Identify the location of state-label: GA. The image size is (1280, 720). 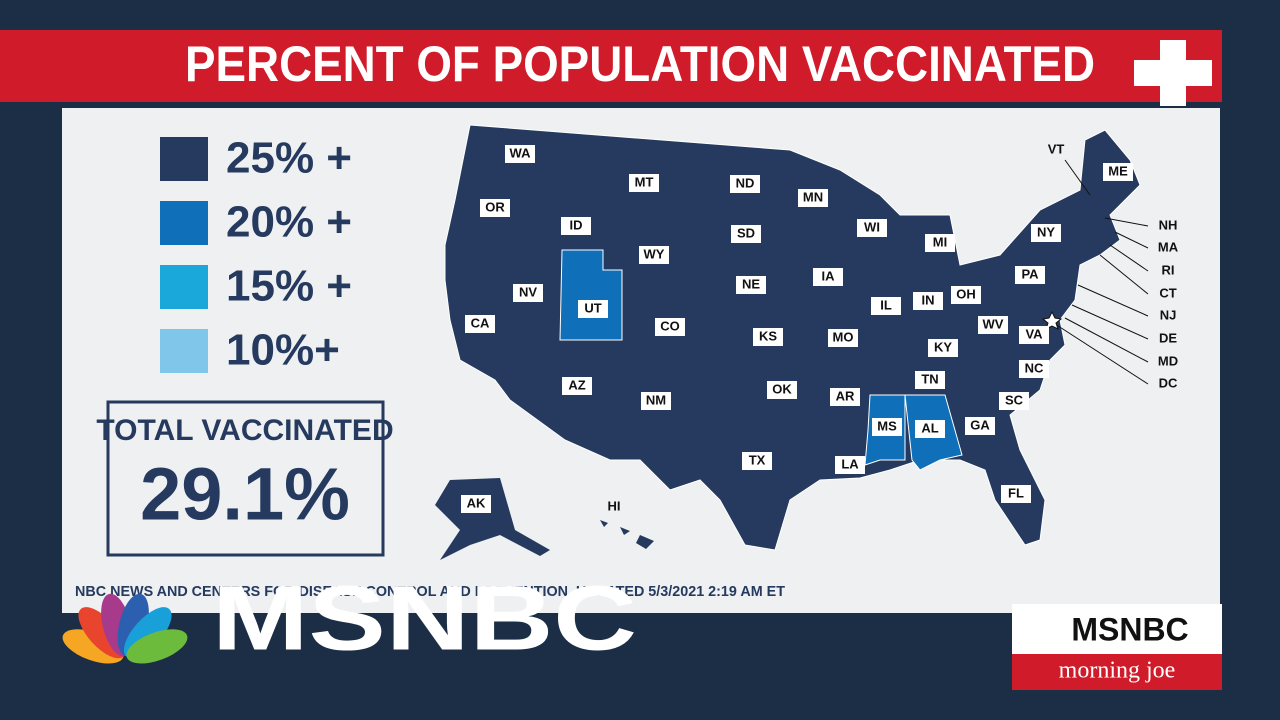
(980, 424).